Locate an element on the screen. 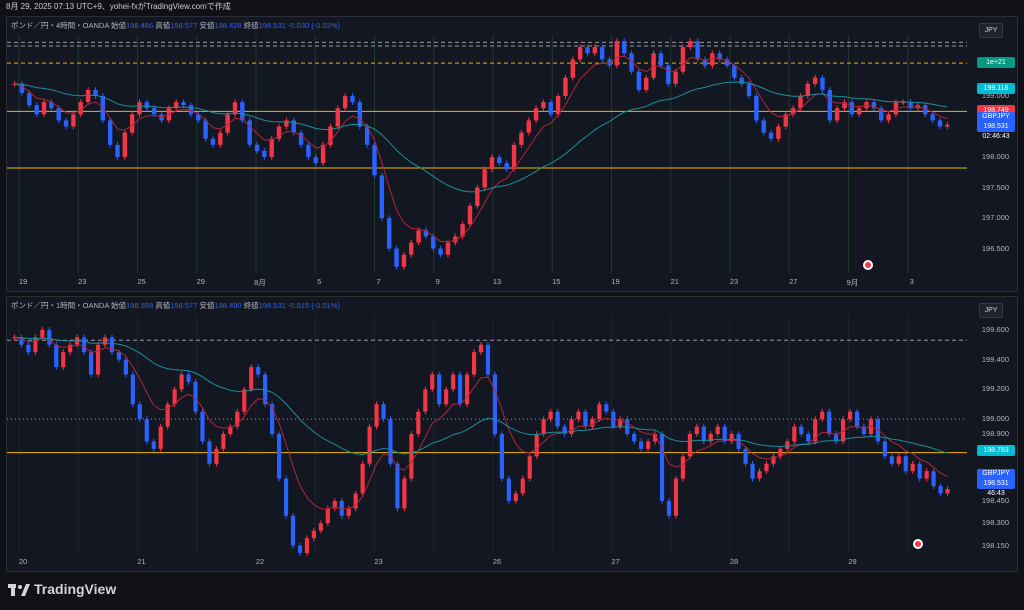  legend-open: 198.486 is located at coordinates (140, 25).